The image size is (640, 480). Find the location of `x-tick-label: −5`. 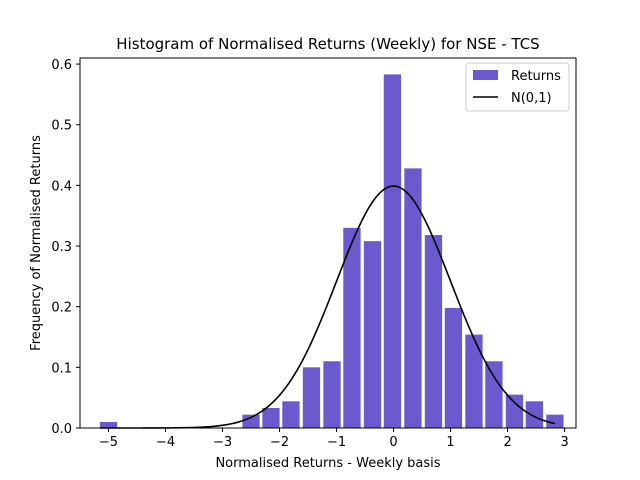

x-tick-label: −5 is located at coordinates (108, 442).